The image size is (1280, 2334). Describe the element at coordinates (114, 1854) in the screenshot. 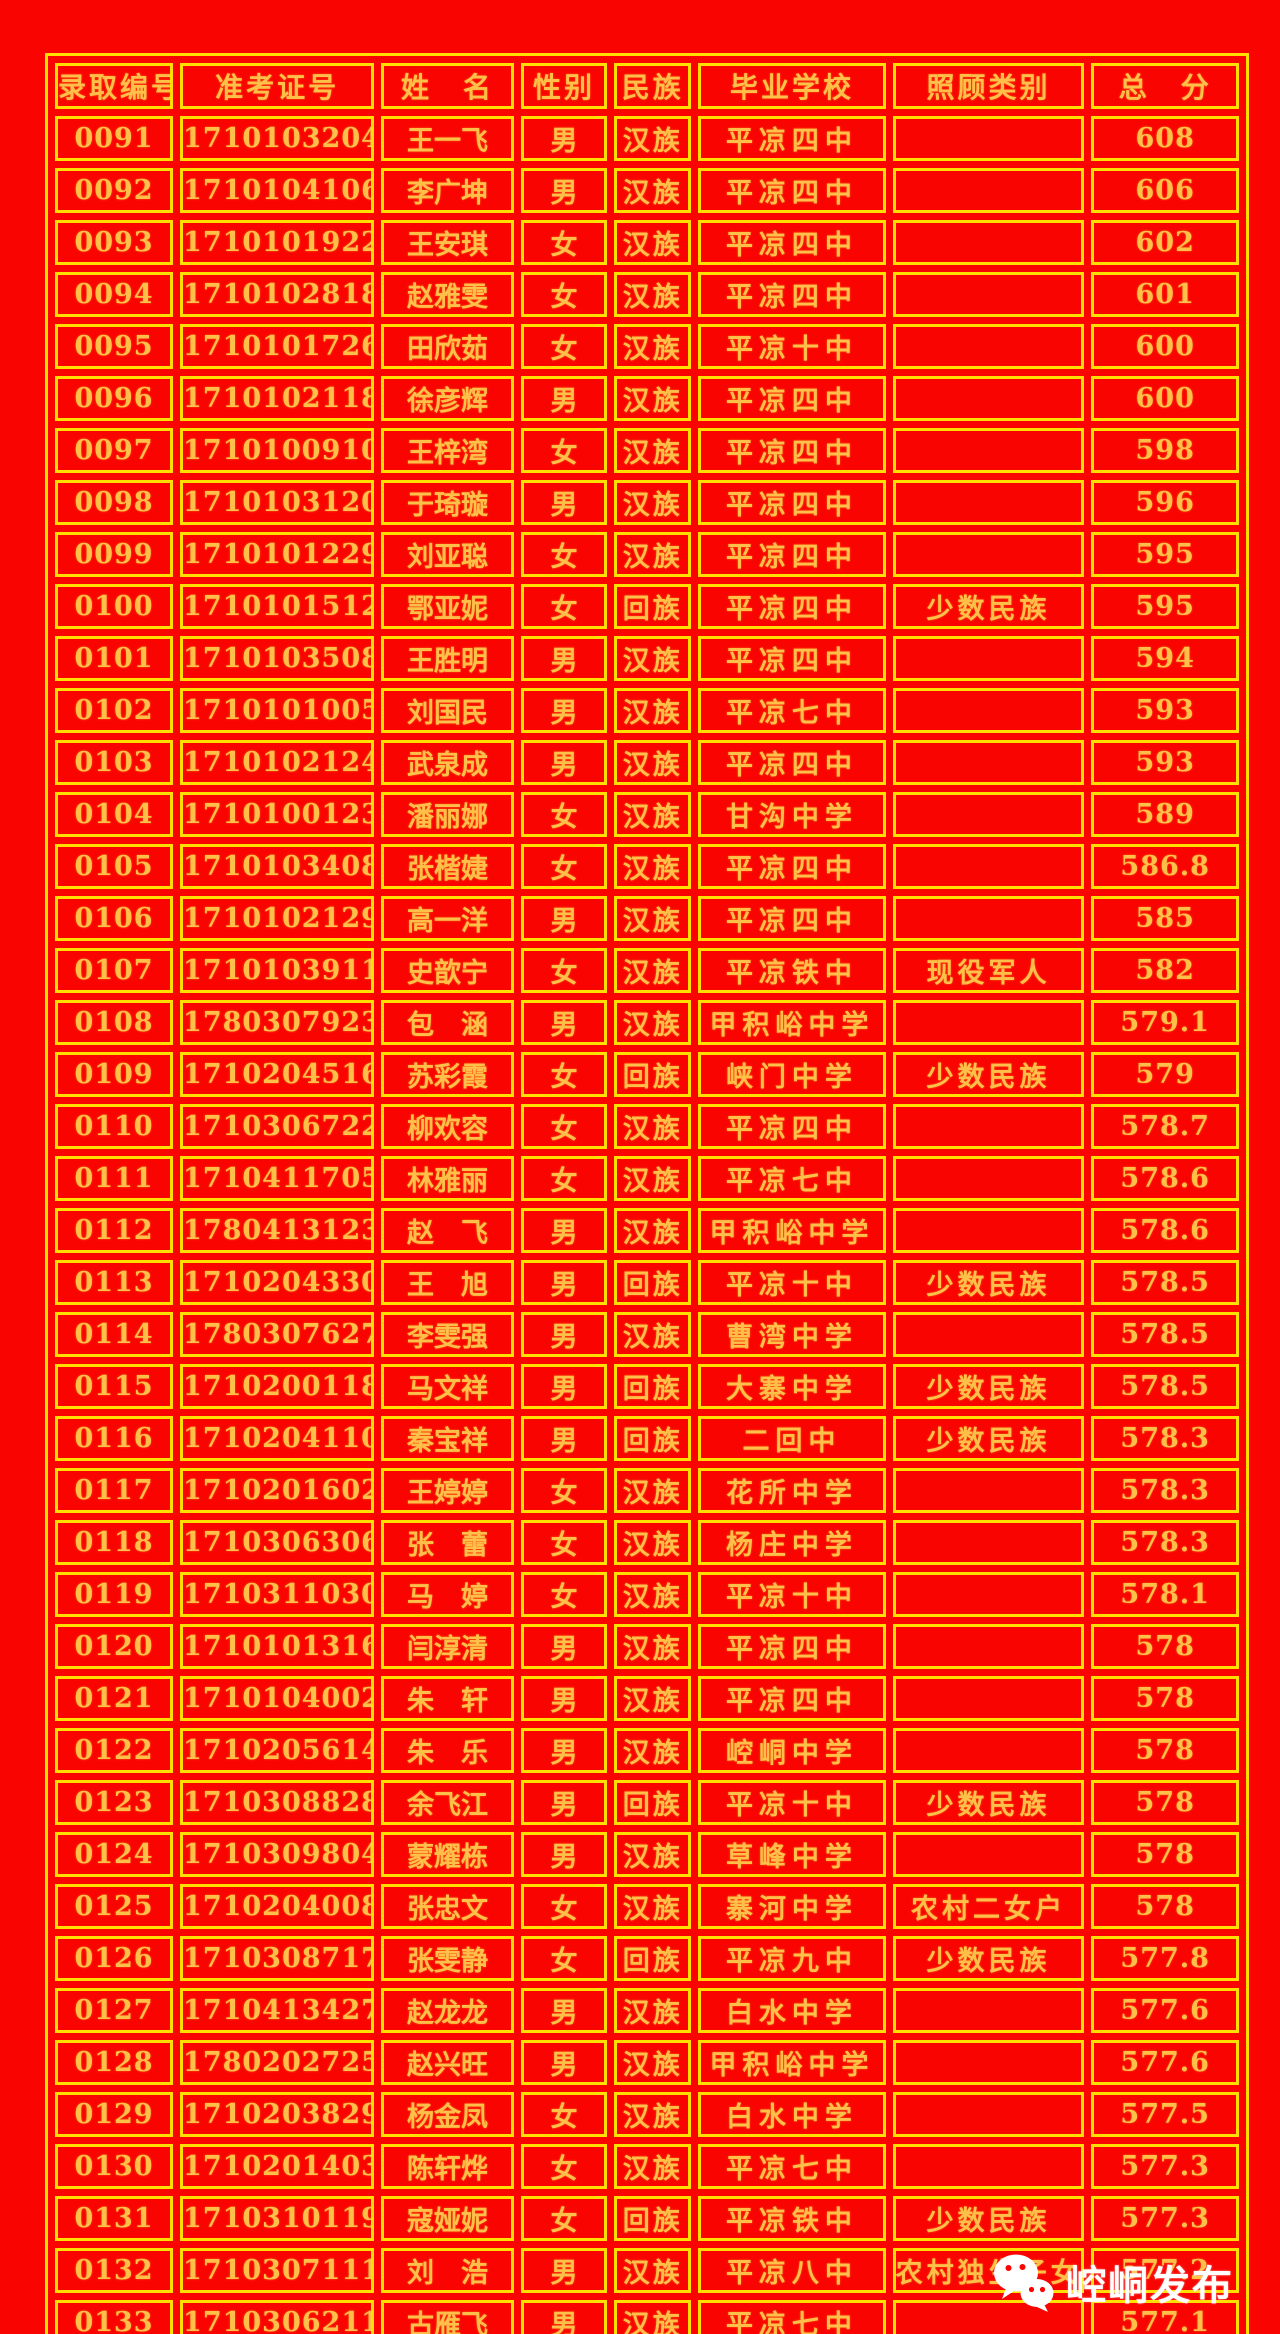

I see `table-cell: 0124` at that location.